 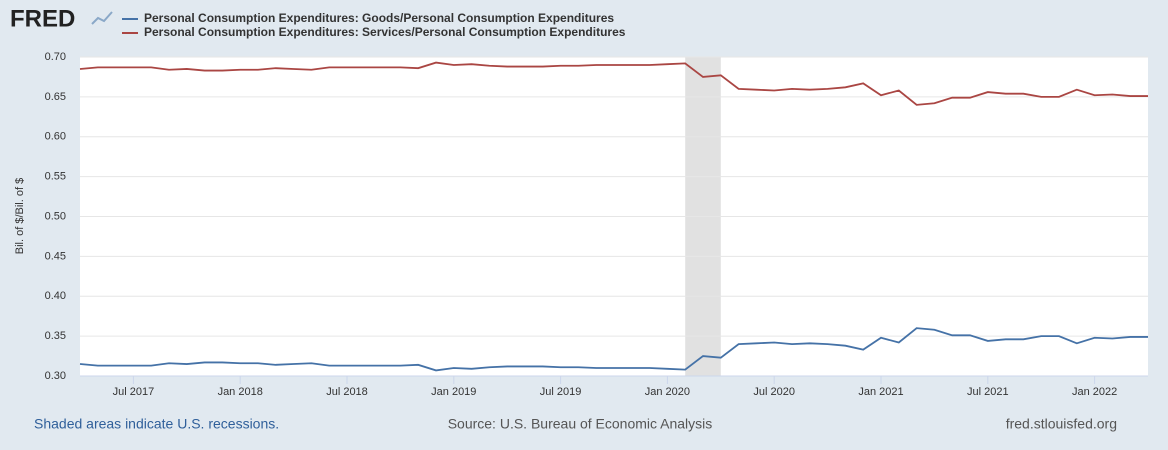 What do you see at coordinates (102, 18) in the screenshot?
I see `logo-icon` at bounding box center [102, 18].